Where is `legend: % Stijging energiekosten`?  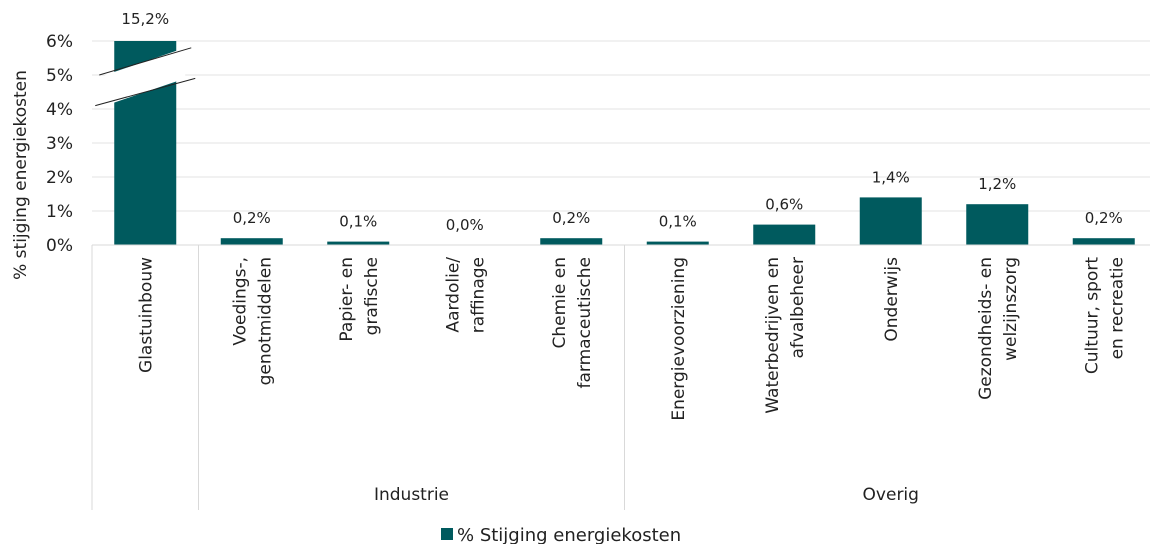 legend: % Stijging energiekosten is located at coordinates (561, 534).